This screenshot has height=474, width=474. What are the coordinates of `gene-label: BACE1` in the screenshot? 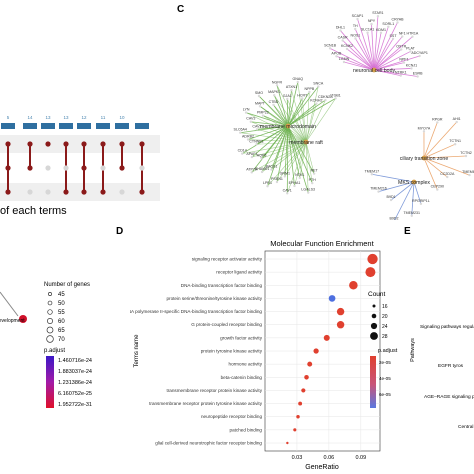 It's located at (272, 167).